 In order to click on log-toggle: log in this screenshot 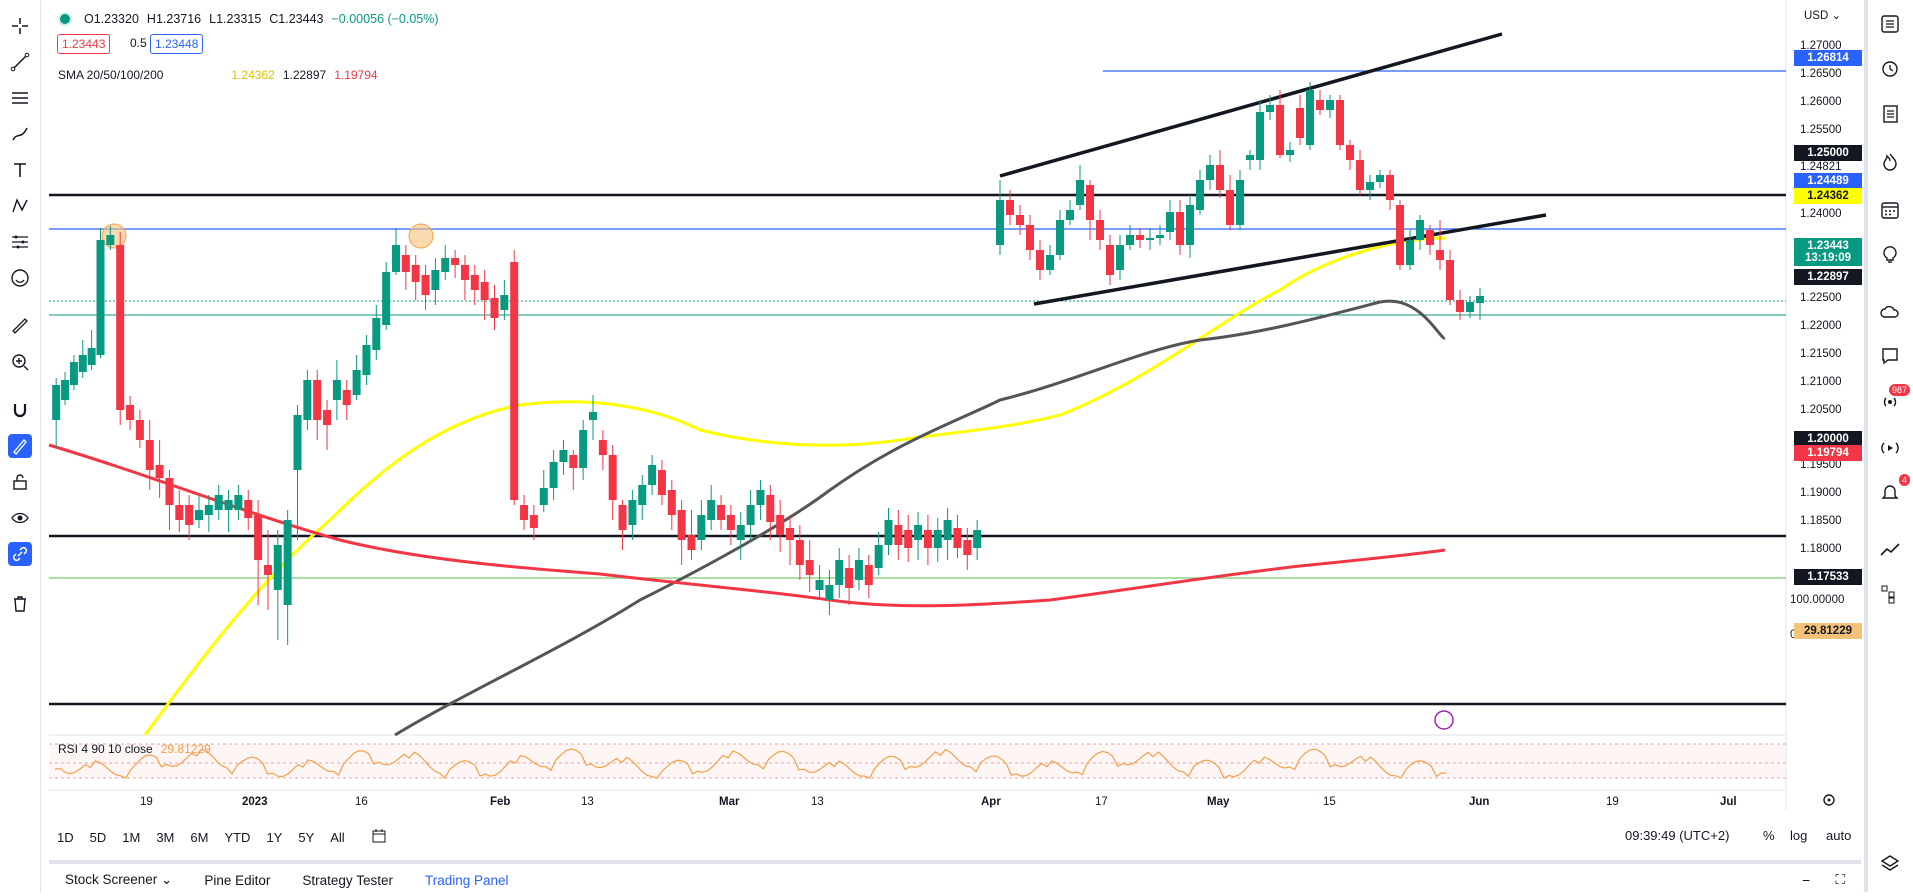, I will do `click(1799, 835)`.